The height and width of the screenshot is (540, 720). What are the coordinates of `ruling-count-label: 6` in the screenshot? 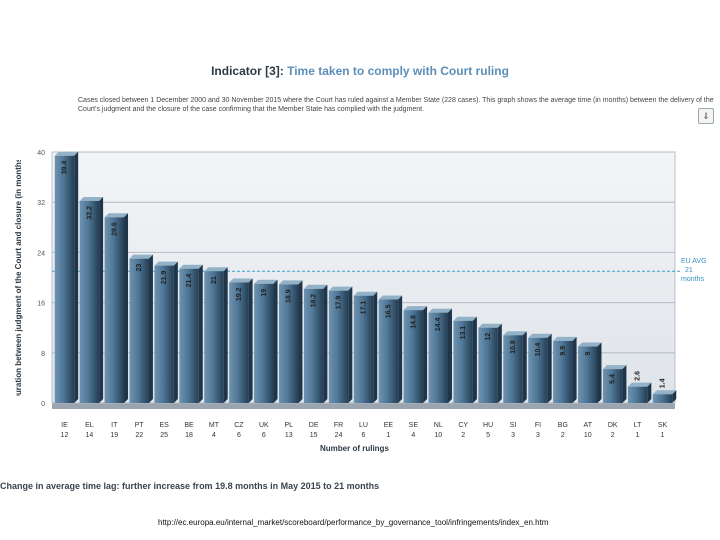 It's located at (239, 435).